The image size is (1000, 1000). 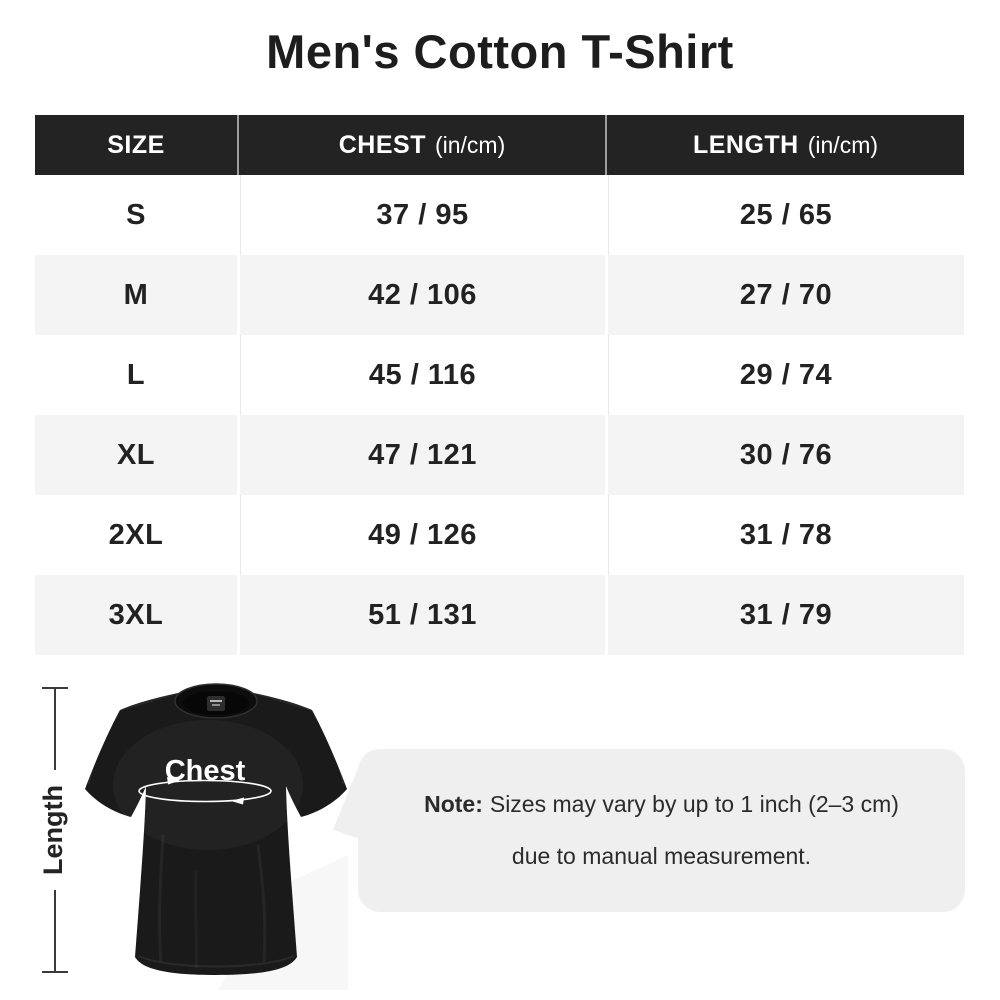 I want to click on table-row-s: S 37 / 95 25 / 65, so click(x=499, y=215).